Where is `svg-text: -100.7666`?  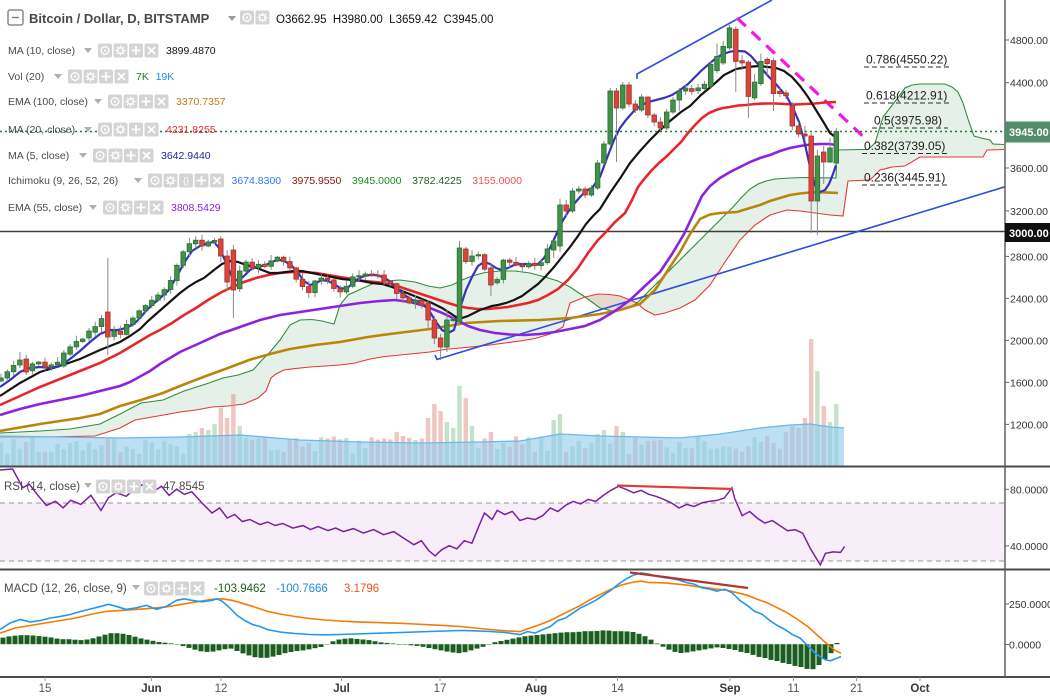 svg-text: -100.7666 is located at coordinates (302, 589).